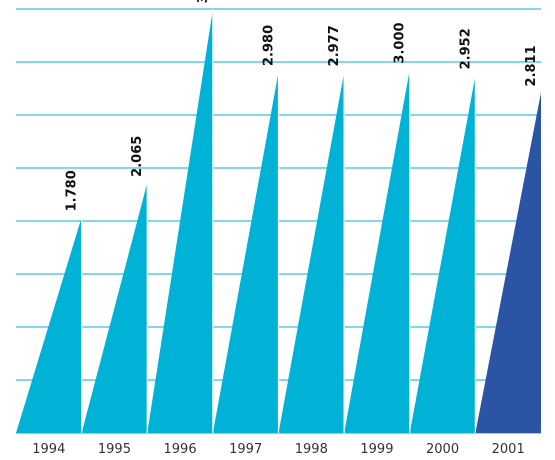 Image resolution: width=555 pixels, height=460 pixels. I want to click on x-tick-1996: 1996, so click(180, 449).